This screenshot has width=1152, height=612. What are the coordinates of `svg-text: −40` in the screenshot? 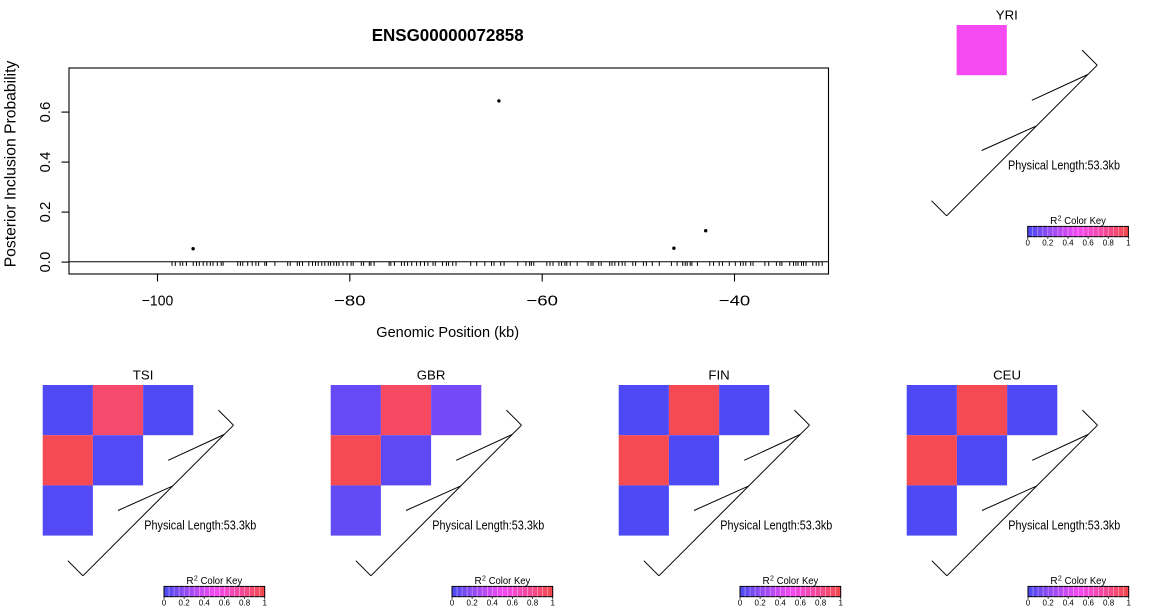 It's located at (735, 301).